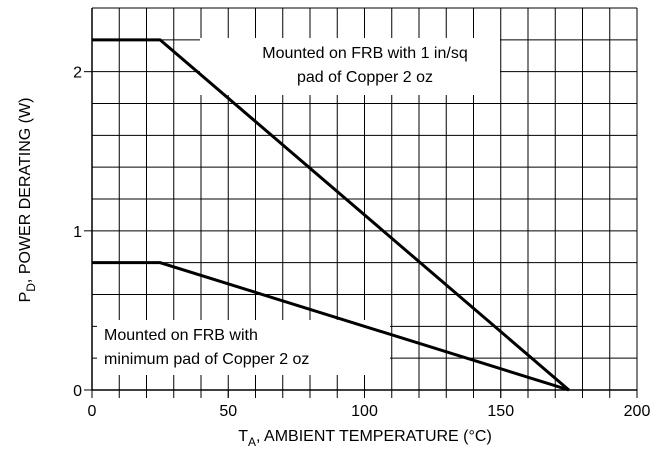 The image size is (658, 464). I want to click on x-tick-label: 150, so click(500, 411).